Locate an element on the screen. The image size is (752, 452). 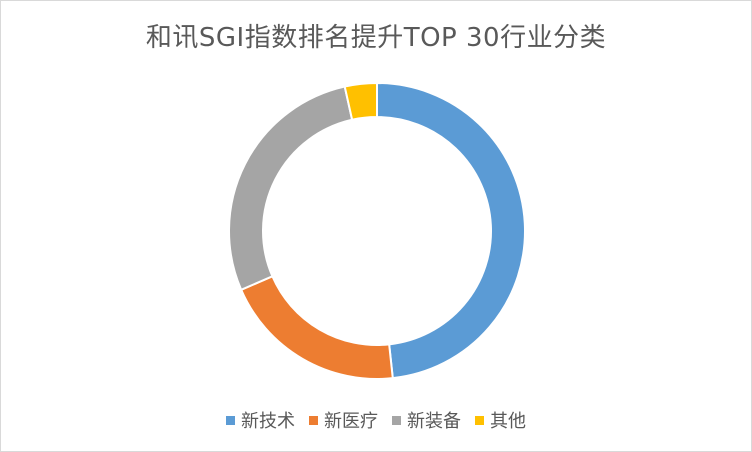
legend: 新技术 新医疗 新装备 其他 is located at coordinates (376, 420).